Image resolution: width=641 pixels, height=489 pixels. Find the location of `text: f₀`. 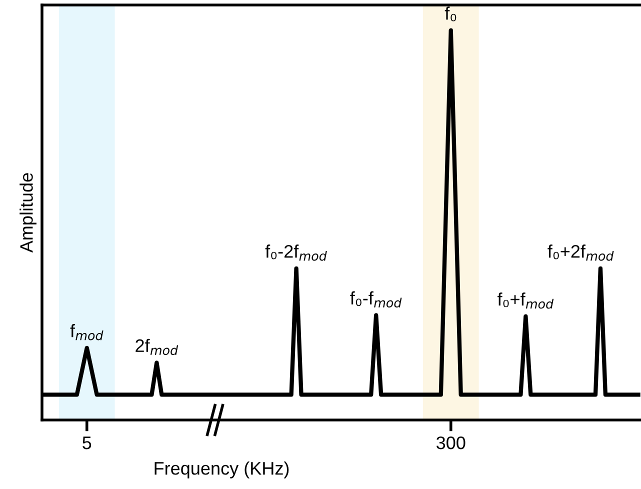

text: f₀ is located at coordinates (450, 14).